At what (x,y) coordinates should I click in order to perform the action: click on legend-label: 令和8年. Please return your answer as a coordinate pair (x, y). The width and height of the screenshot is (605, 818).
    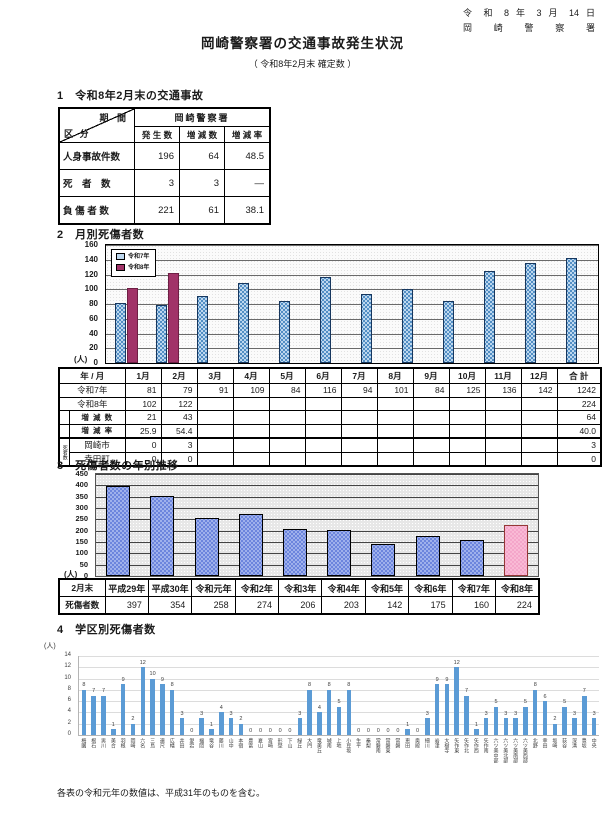
    Looking at the image, I should click on (139, 267).